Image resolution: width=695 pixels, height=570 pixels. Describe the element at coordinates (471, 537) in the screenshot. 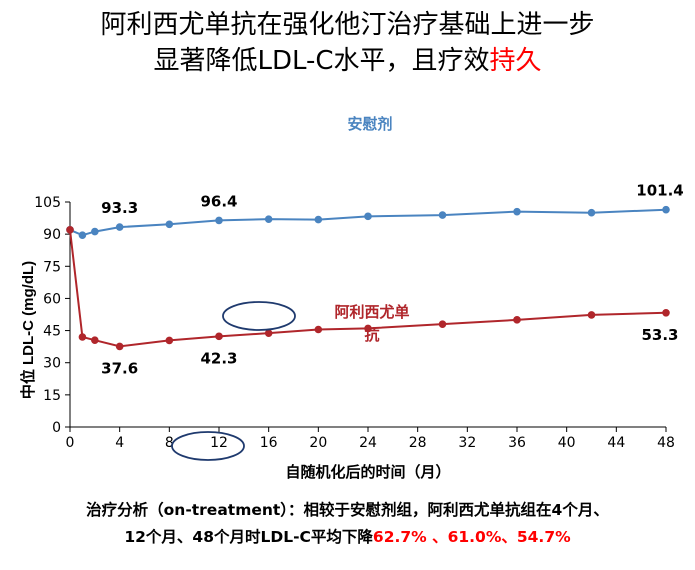

I see `footer-line-2-values: 62.7% 、61.0%、54.7%` at that location.